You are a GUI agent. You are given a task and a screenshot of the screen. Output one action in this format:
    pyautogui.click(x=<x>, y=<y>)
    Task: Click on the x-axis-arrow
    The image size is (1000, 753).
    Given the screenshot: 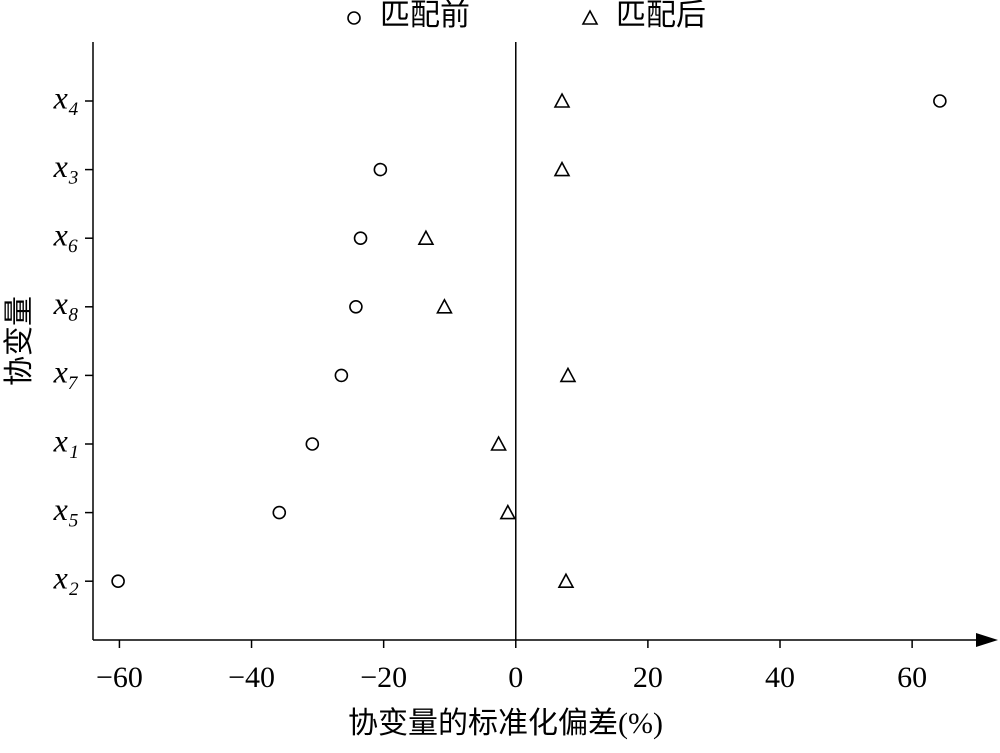 What is the action you would take?
    pyautogui.click(x=987, y=640)
    